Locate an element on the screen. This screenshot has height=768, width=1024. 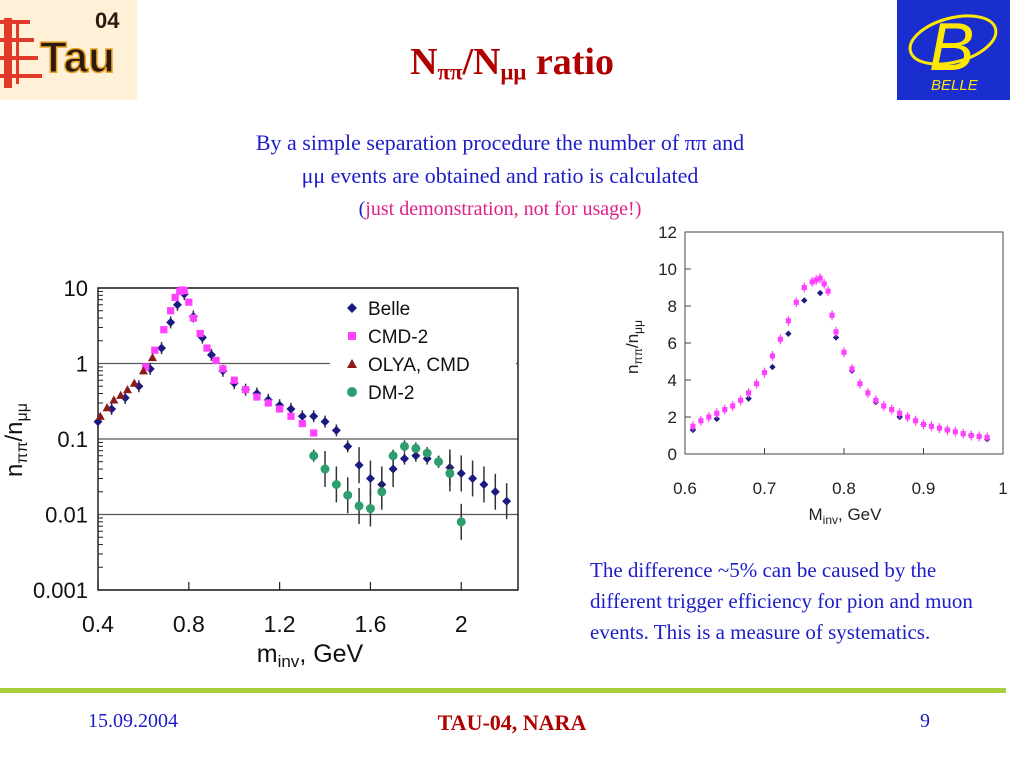
left-y-tick-label: 10 is located at coordinates (76, 288).